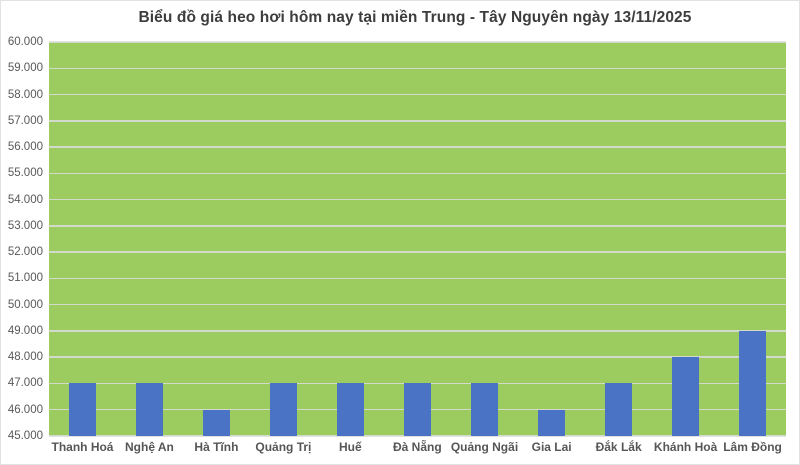  I want to click on y-axis-tick-label: 49.000, so click(25, 330).